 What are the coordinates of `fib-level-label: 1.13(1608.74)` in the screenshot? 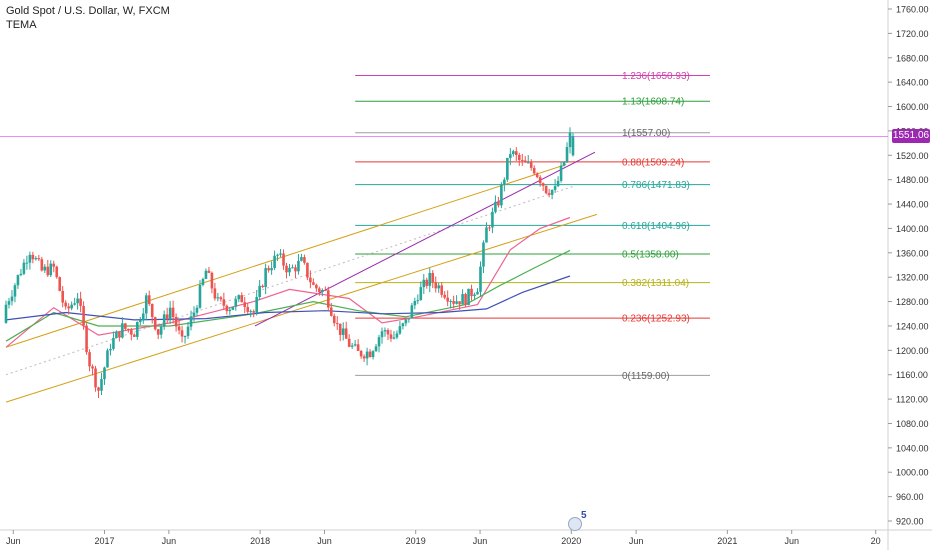 It's located at (653, 102).